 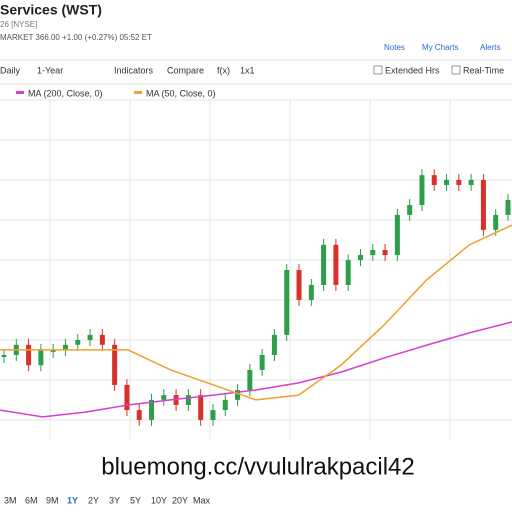 What do you see at coordinates (135, 500) in the screenshot?
I see `range-button: 5Y` at bounding box center [135, 500].